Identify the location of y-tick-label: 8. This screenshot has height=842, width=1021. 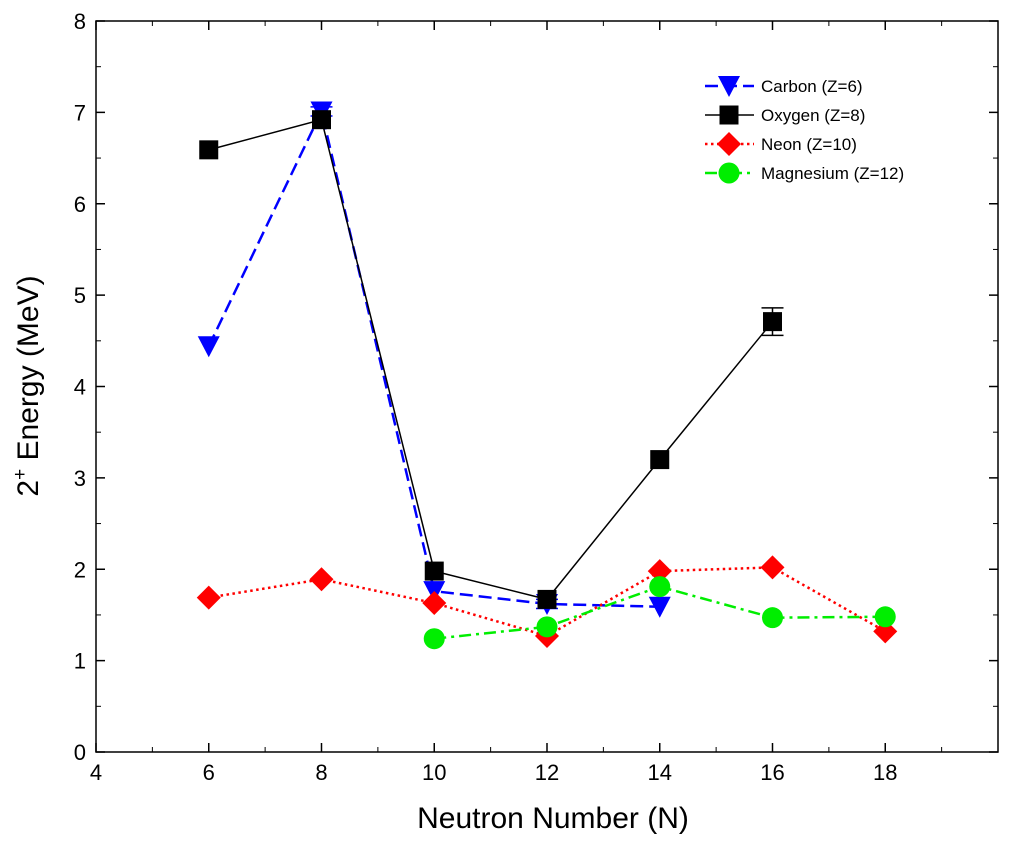
(80, 21).